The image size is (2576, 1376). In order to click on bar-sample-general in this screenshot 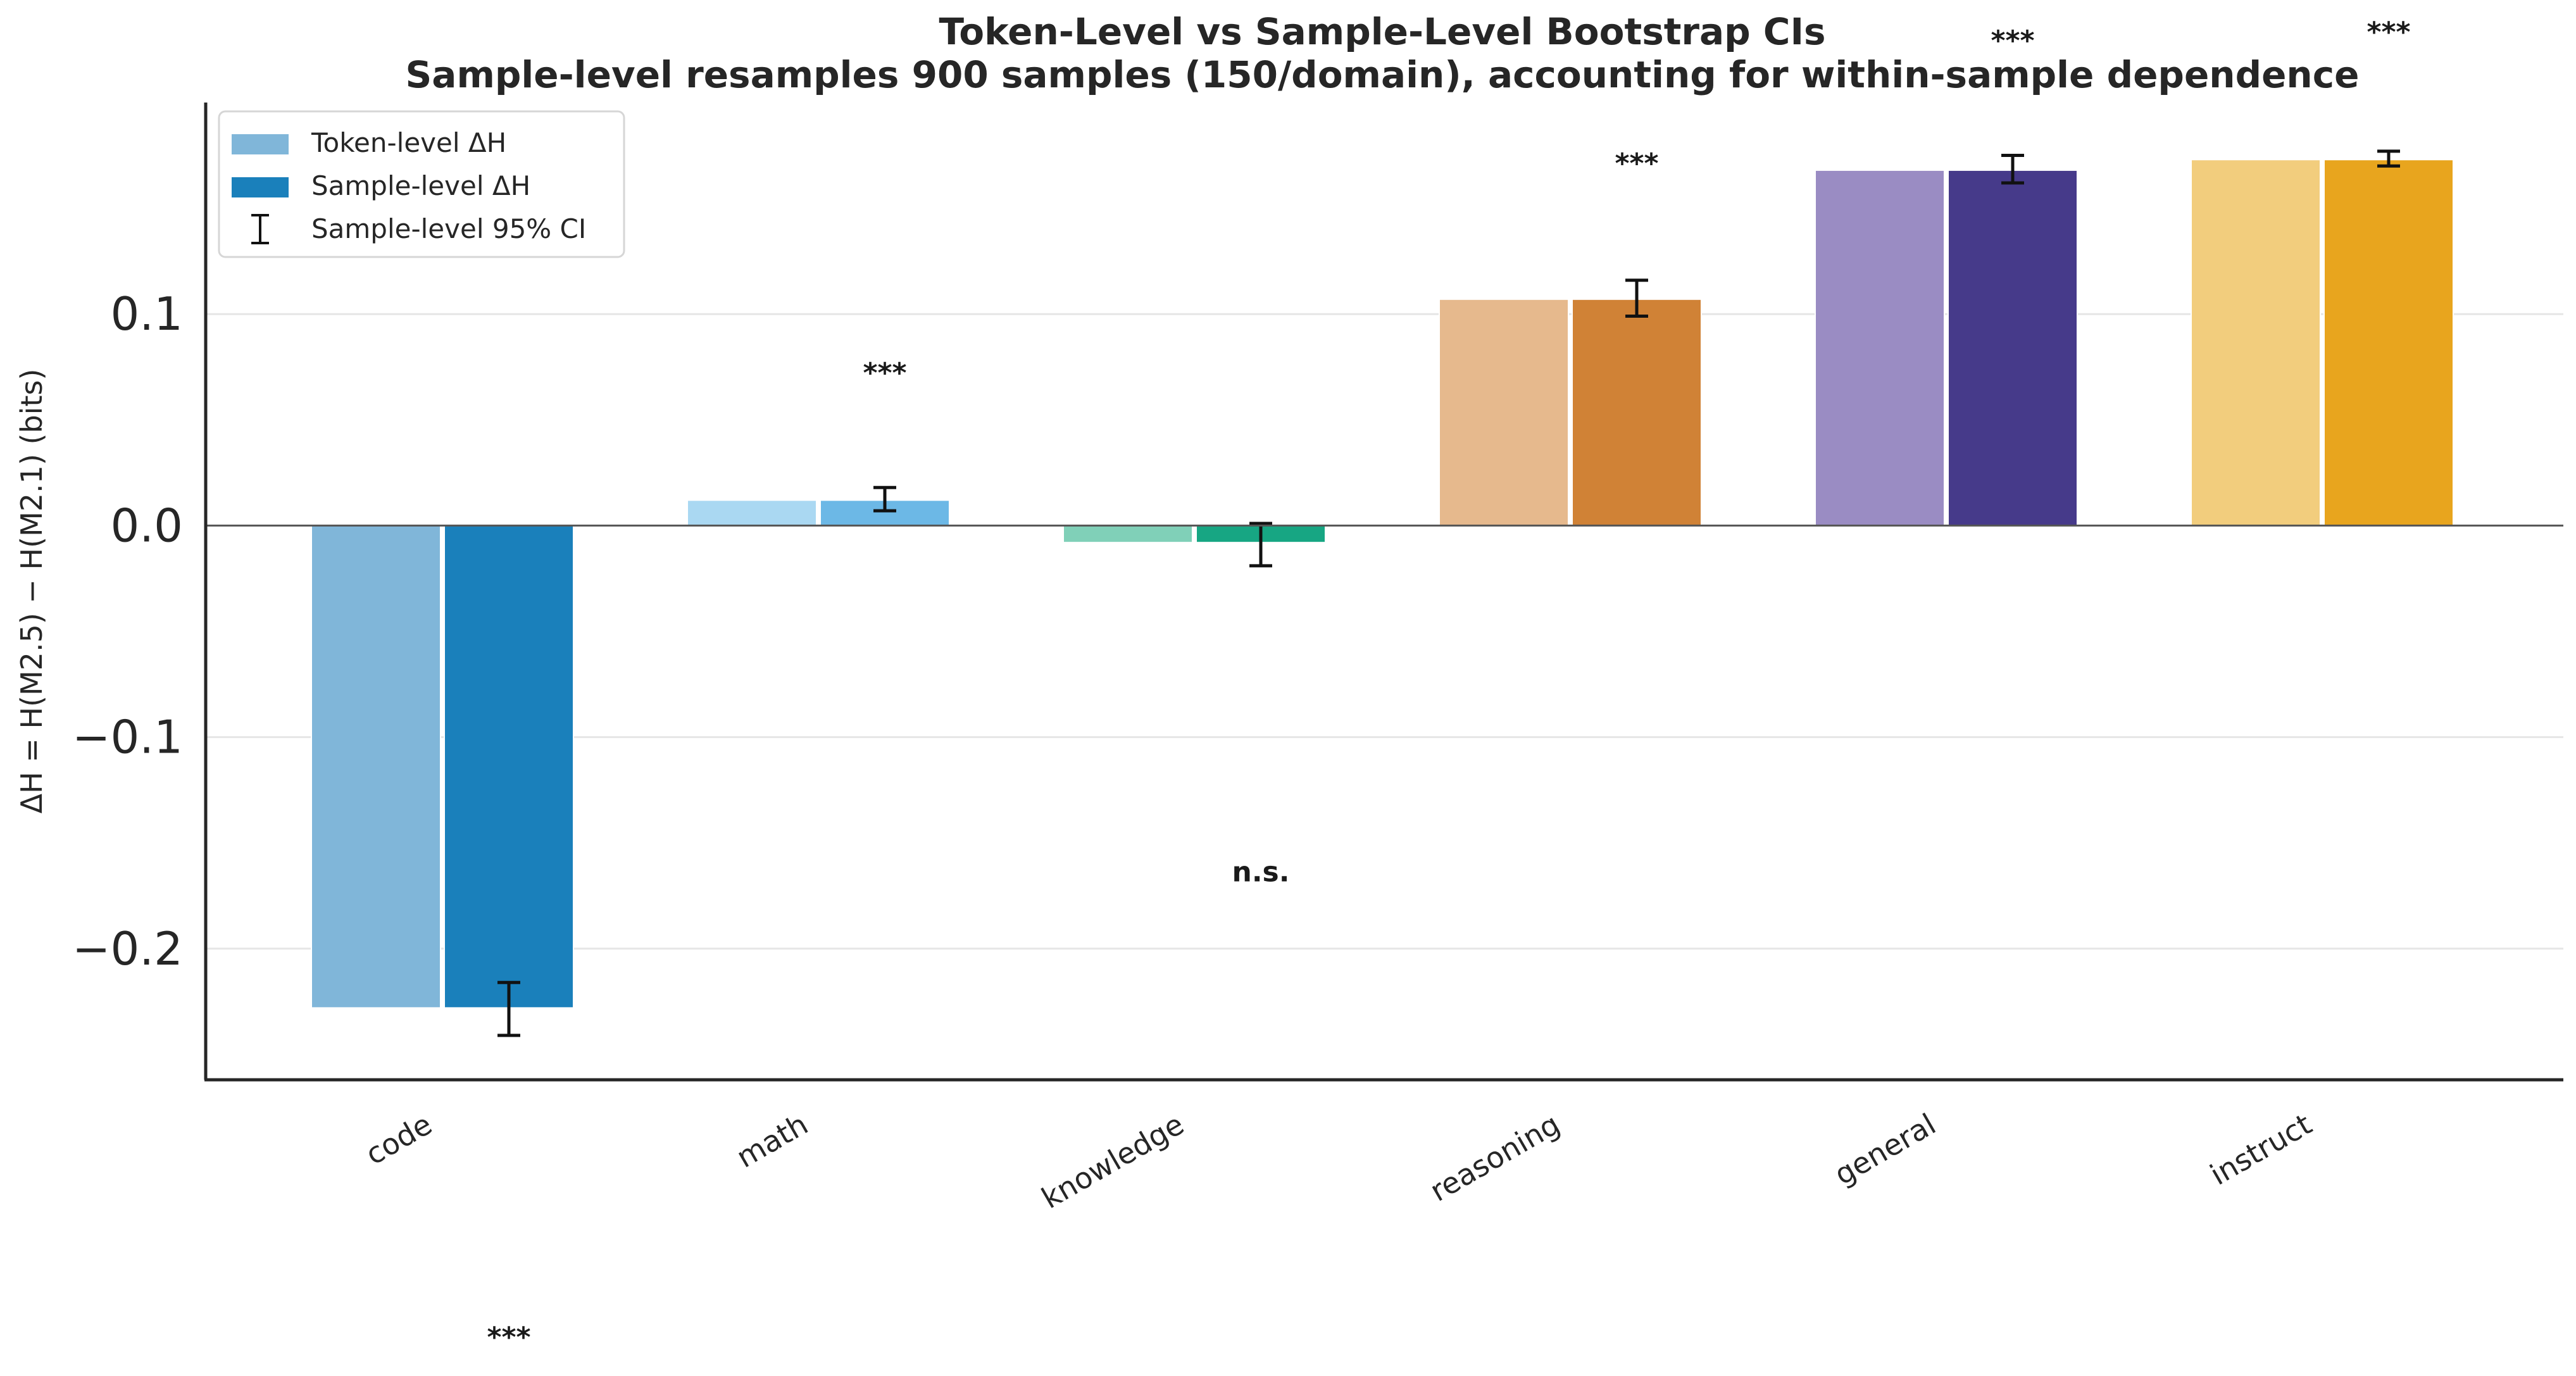, I will do `click(2013, 348)`.